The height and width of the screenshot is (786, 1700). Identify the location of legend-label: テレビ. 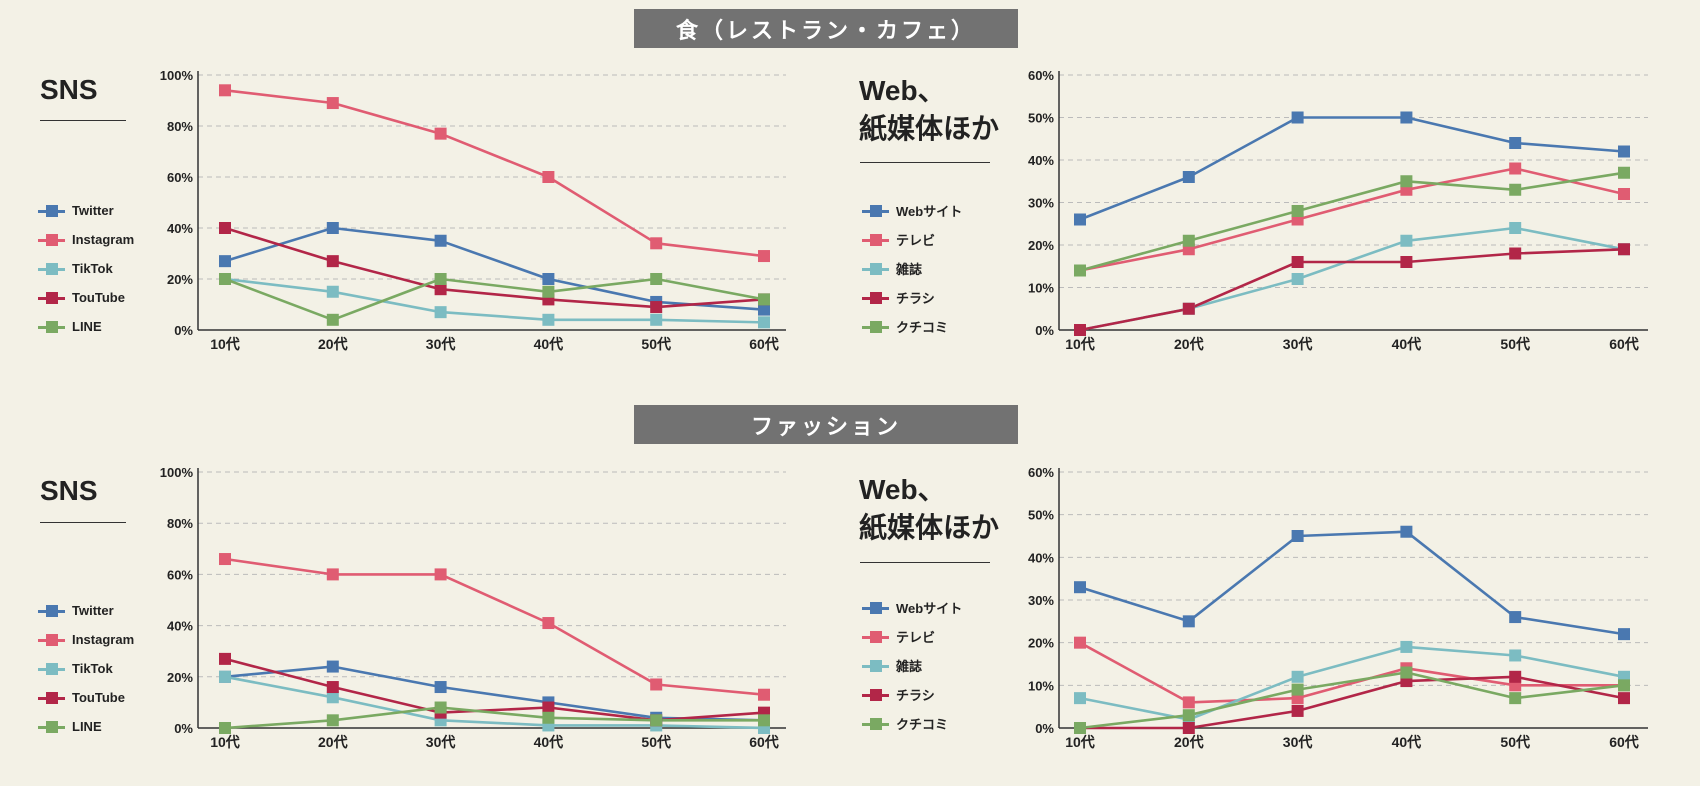
(916, 637).